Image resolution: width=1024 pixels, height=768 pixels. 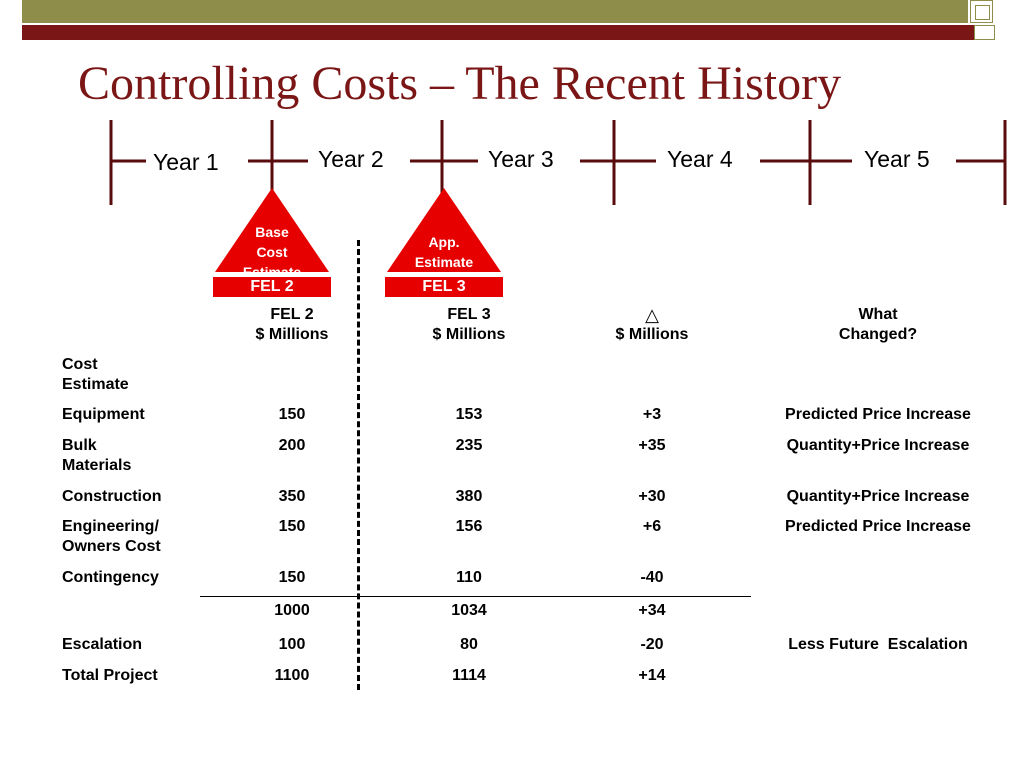 I want to click on row-fel3-value: 153, so click(x=469, y=414).